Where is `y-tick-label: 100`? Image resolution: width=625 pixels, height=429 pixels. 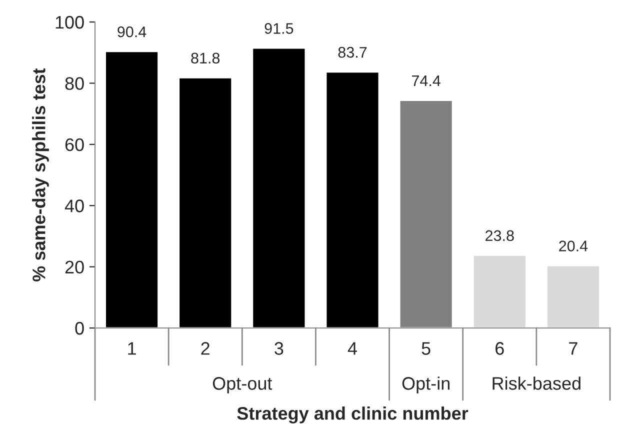
y-tick-label: 100 is located at coordinates (70, 22).